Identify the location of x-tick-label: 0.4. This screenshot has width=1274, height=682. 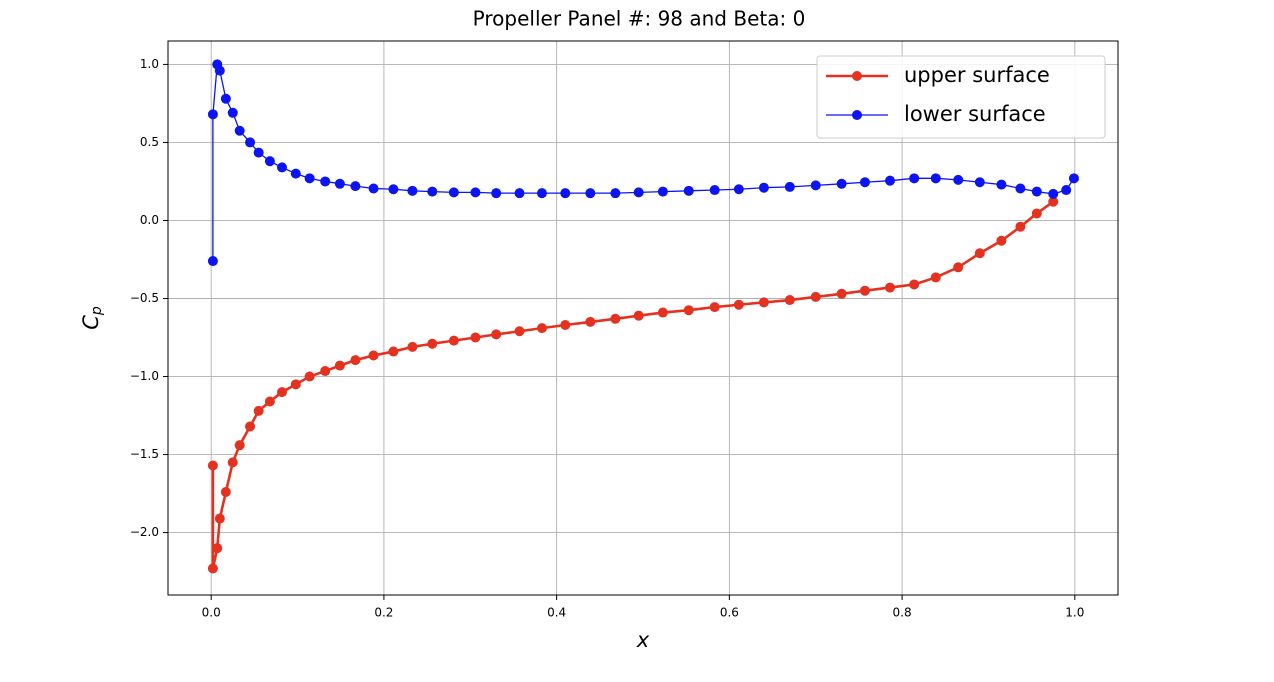
(556, 613).